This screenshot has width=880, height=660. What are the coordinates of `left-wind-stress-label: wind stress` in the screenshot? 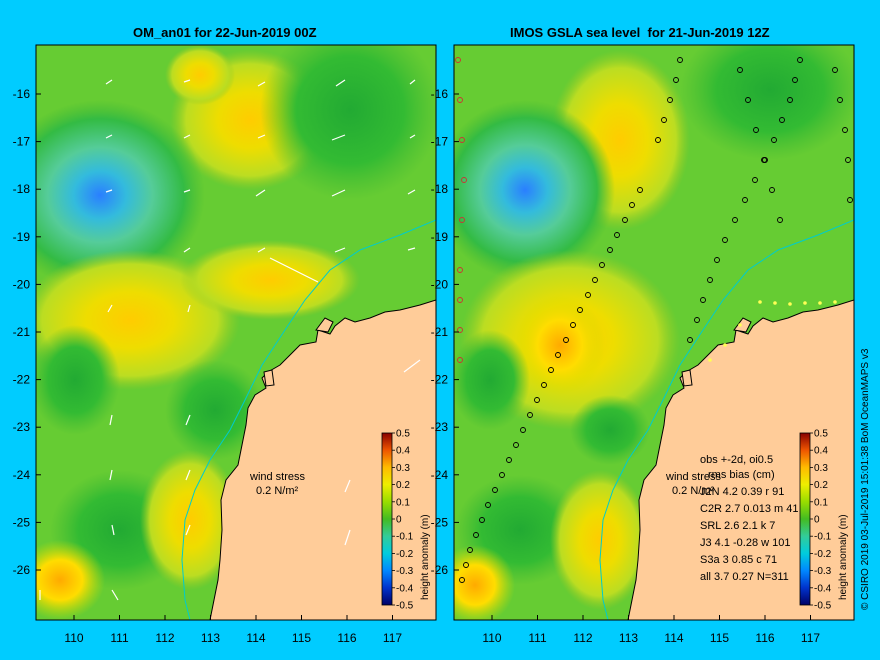 It's located at (277, 477).